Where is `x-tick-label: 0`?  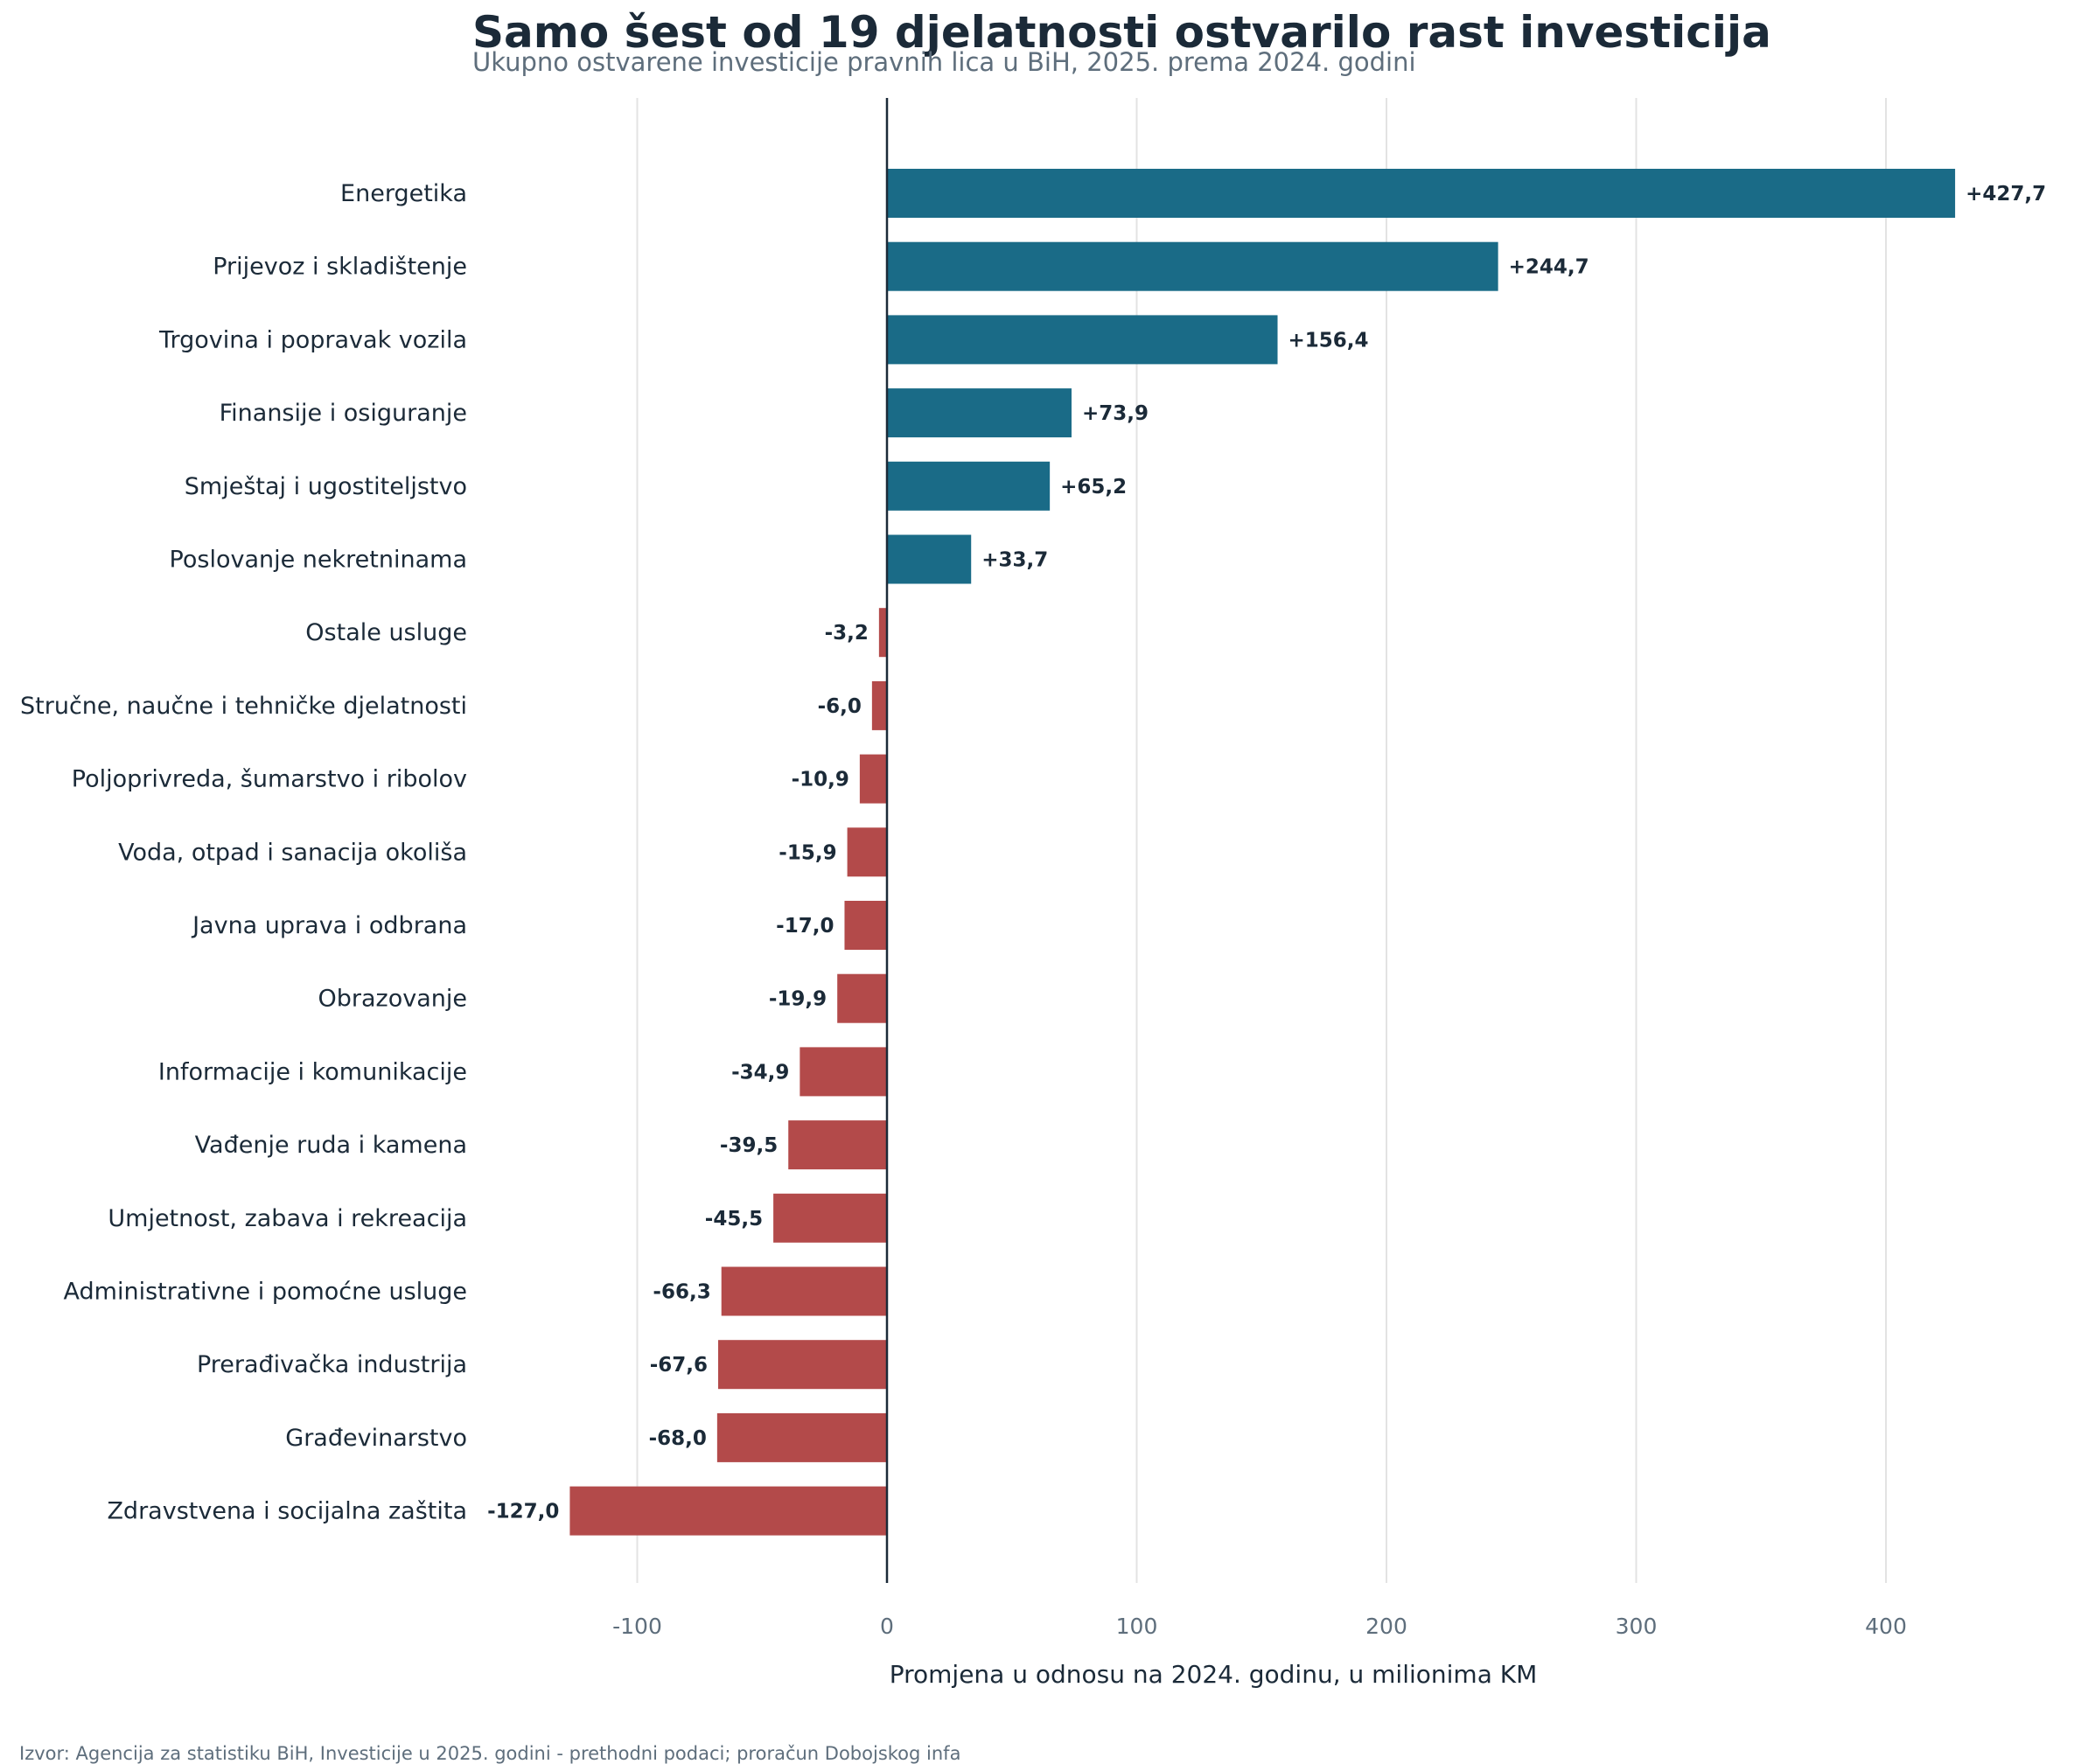 x-tick-label: 0 is located at coordinates (887, 1626).